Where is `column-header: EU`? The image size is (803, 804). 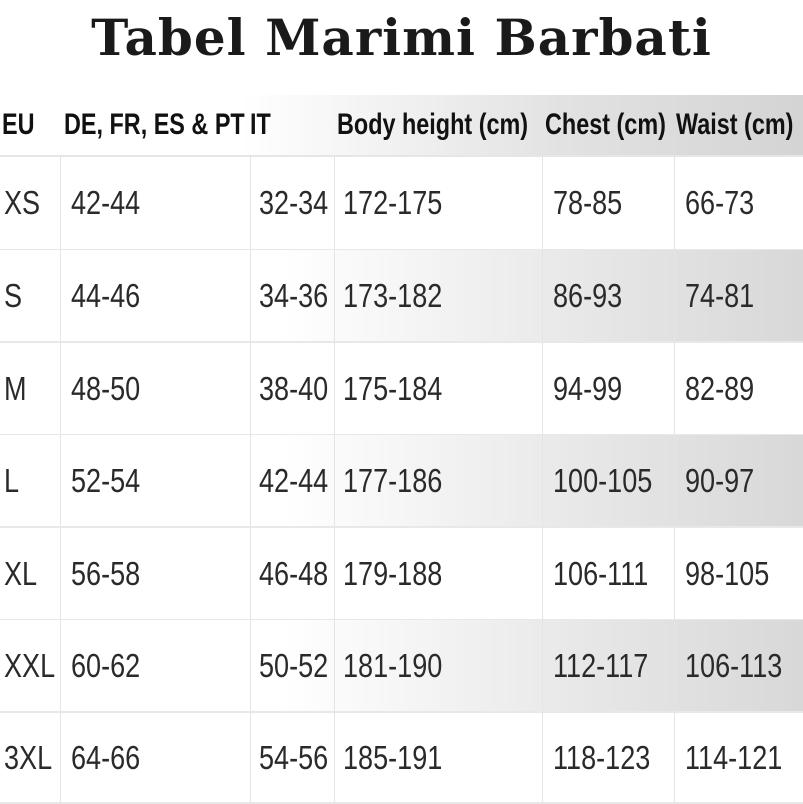 column-header: EU is located at coordinates (23, 125).